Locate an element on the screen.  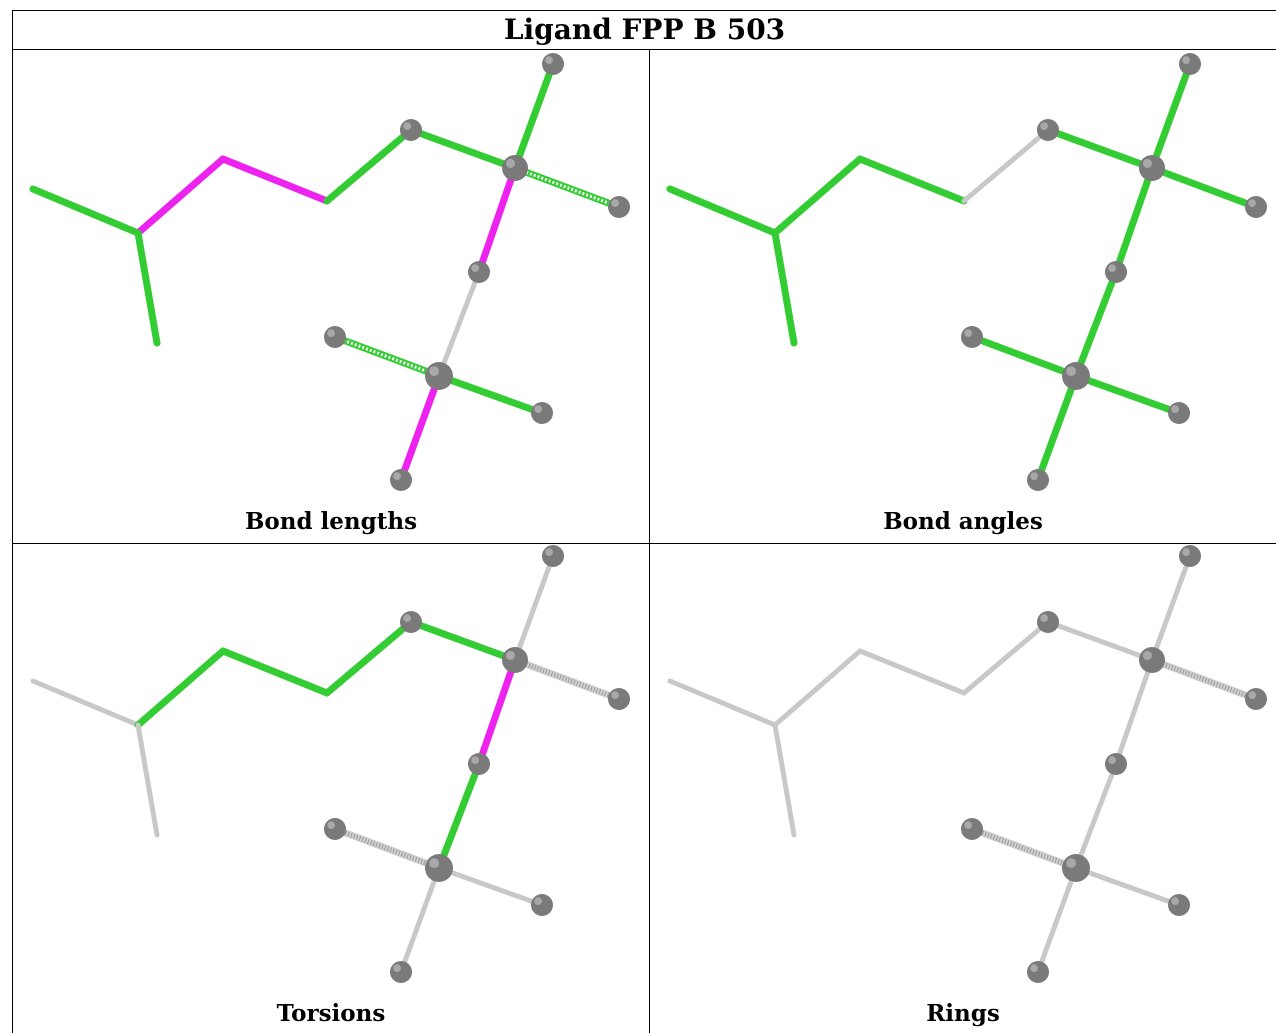
figure-title: Ligand FPP B 503 is located at coordinates (644, 30).